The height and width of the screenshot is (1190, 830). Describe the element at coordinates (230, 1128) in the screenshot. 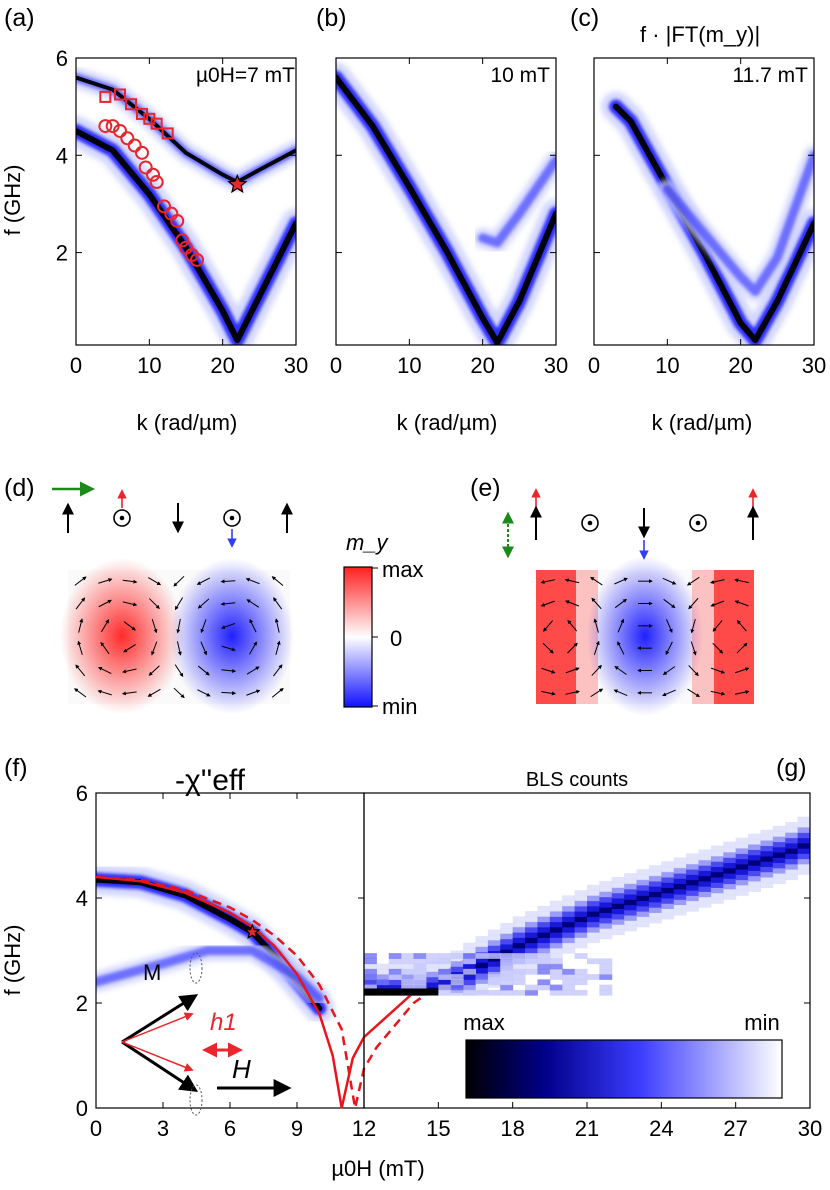

I see `x-tick-label: 6` at that location.